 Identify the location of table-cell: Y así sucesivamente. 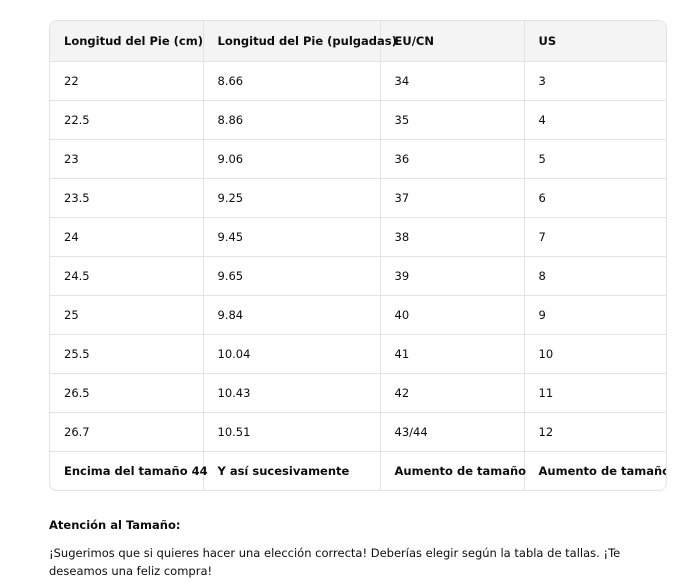
(292, 470).